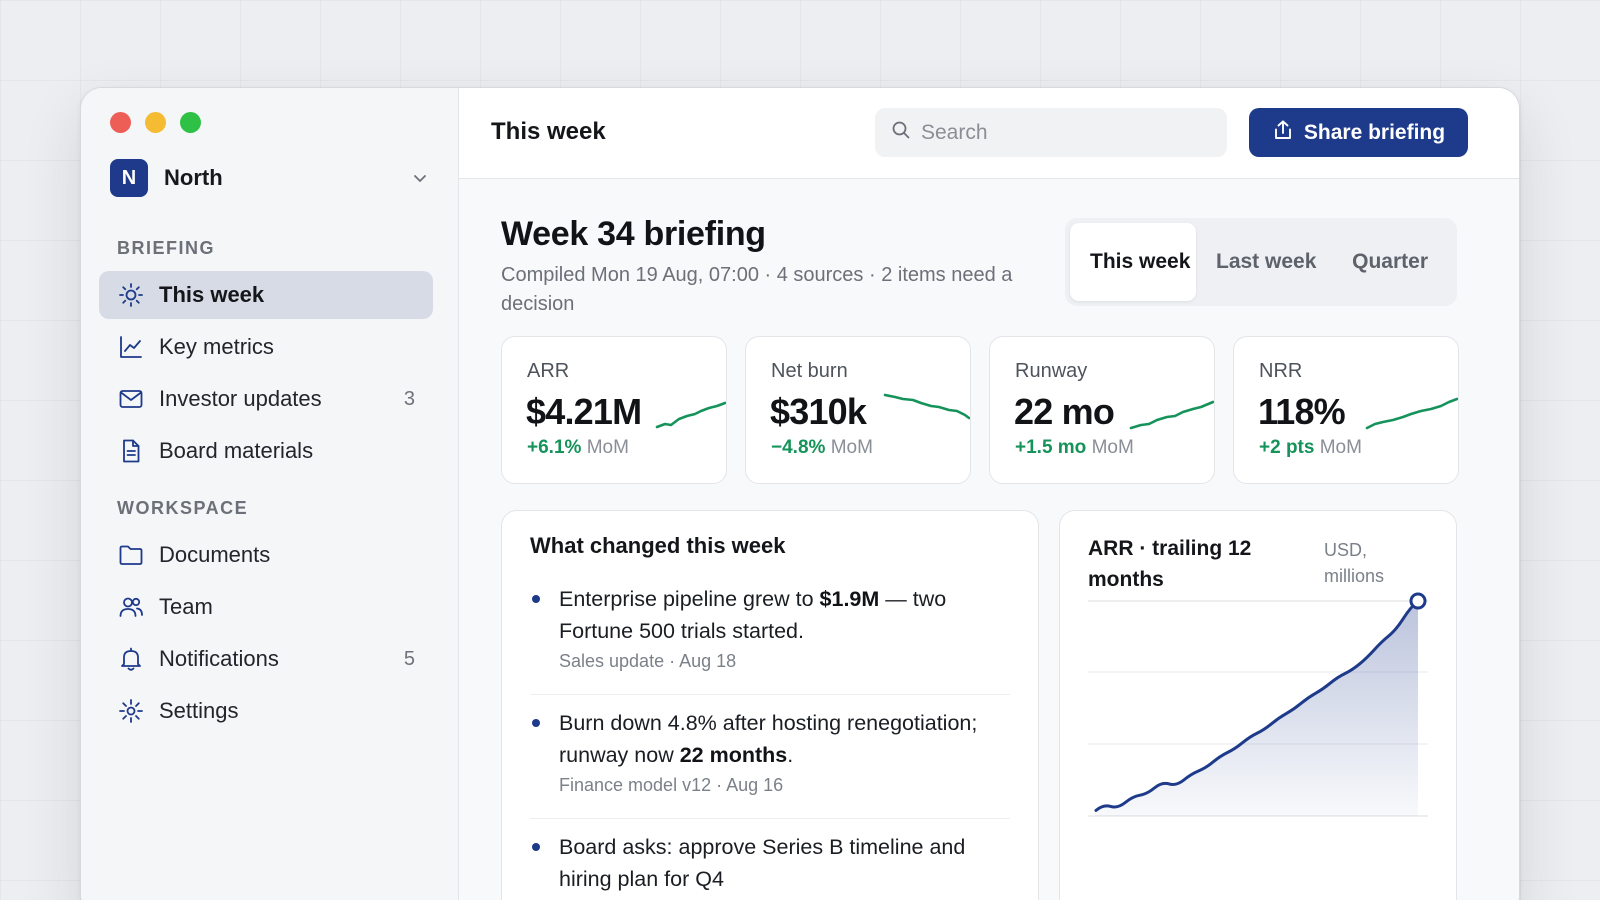  What do you see at coordinates (1287, 447) in the screenshot?
I see `metric-delta-value: +2 pts` at bounding box center [1287, 447].